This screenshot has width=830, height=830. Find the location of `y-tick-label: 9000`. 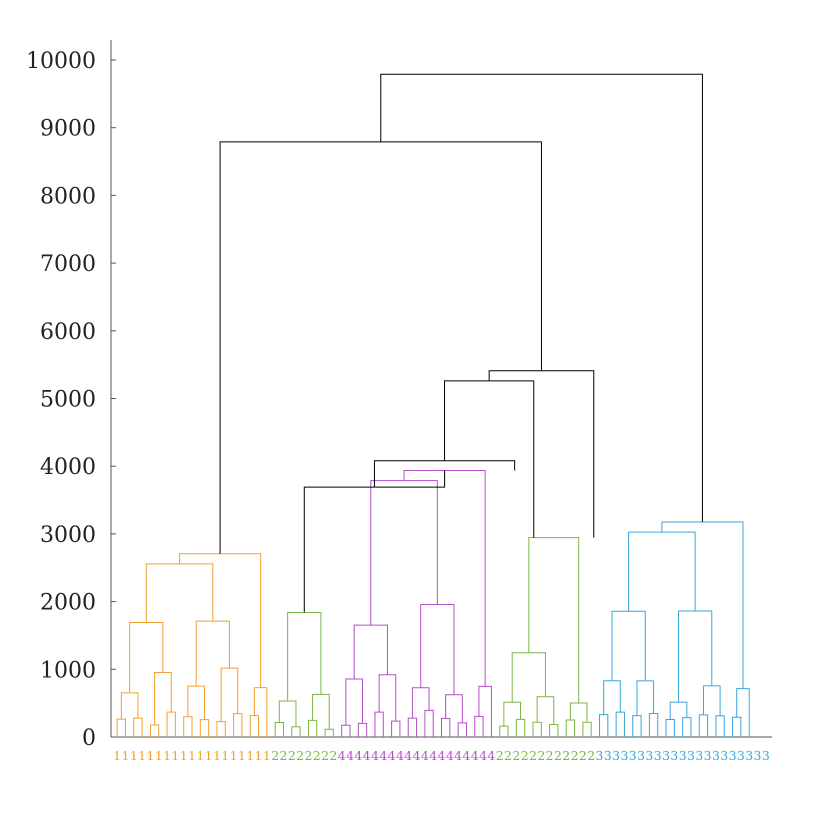

y-tick-label: 9000 is located at coordinates (68, 129).